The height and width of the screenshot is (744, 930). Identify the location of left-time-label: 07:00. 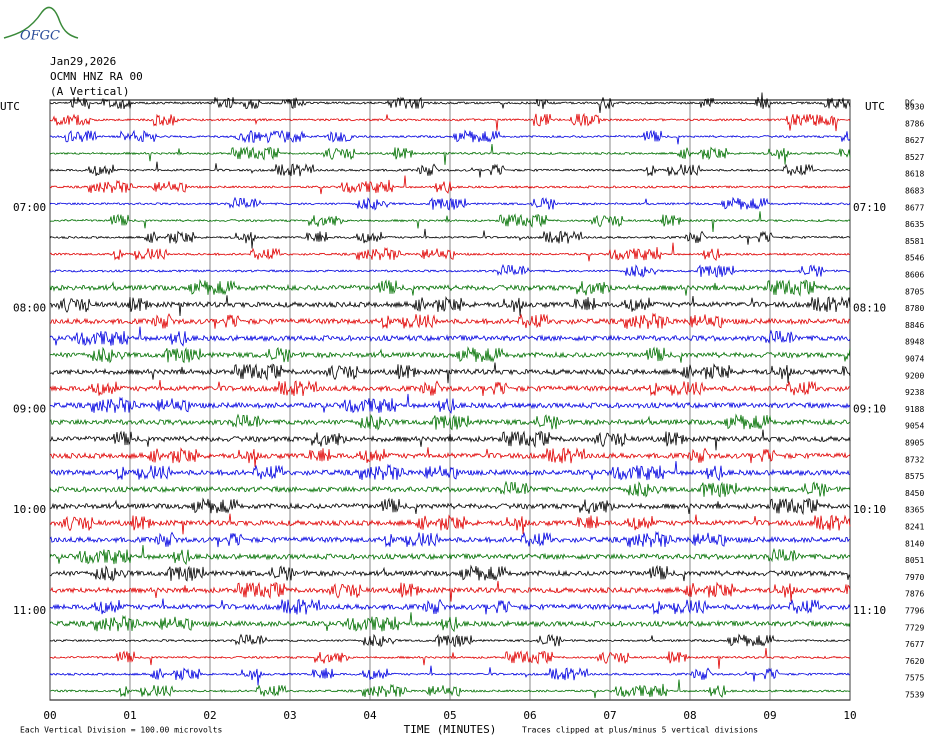
(29, 207).